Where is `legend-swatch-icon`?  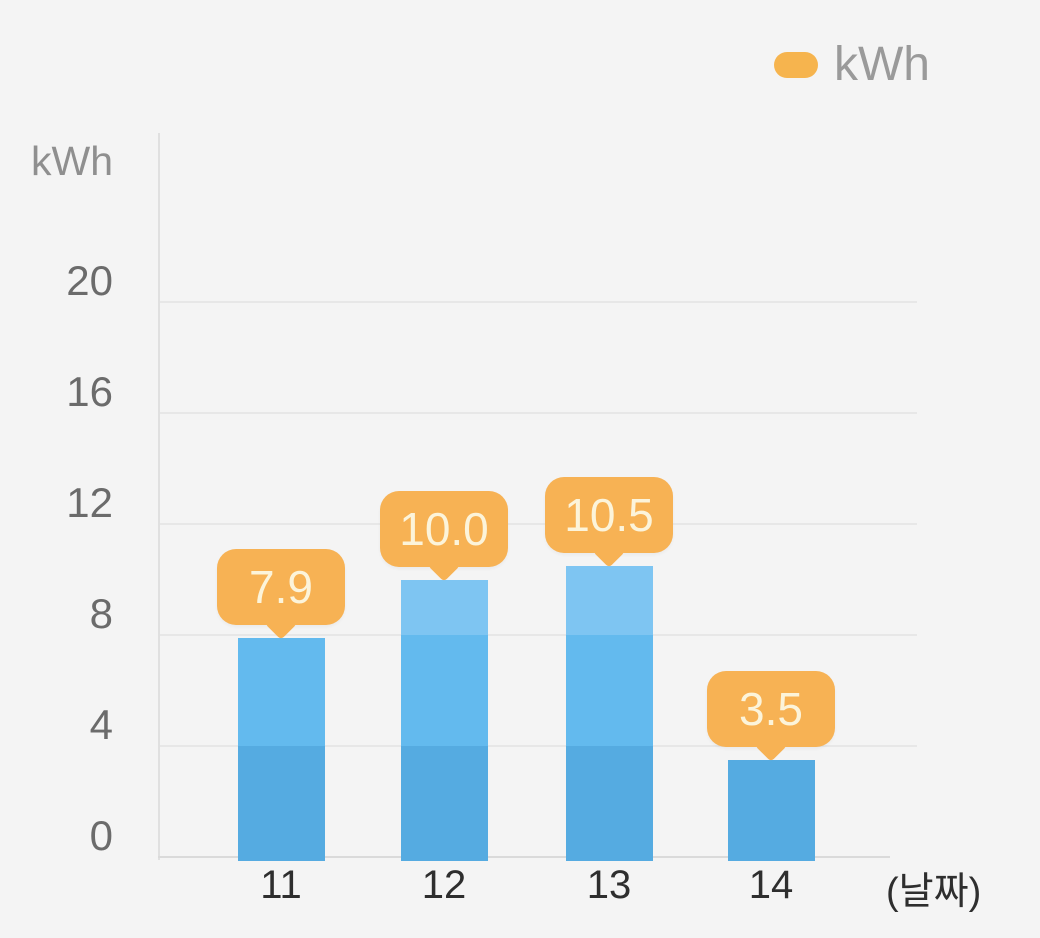 legend-swatch-icon is located at coordinates (796, 65).